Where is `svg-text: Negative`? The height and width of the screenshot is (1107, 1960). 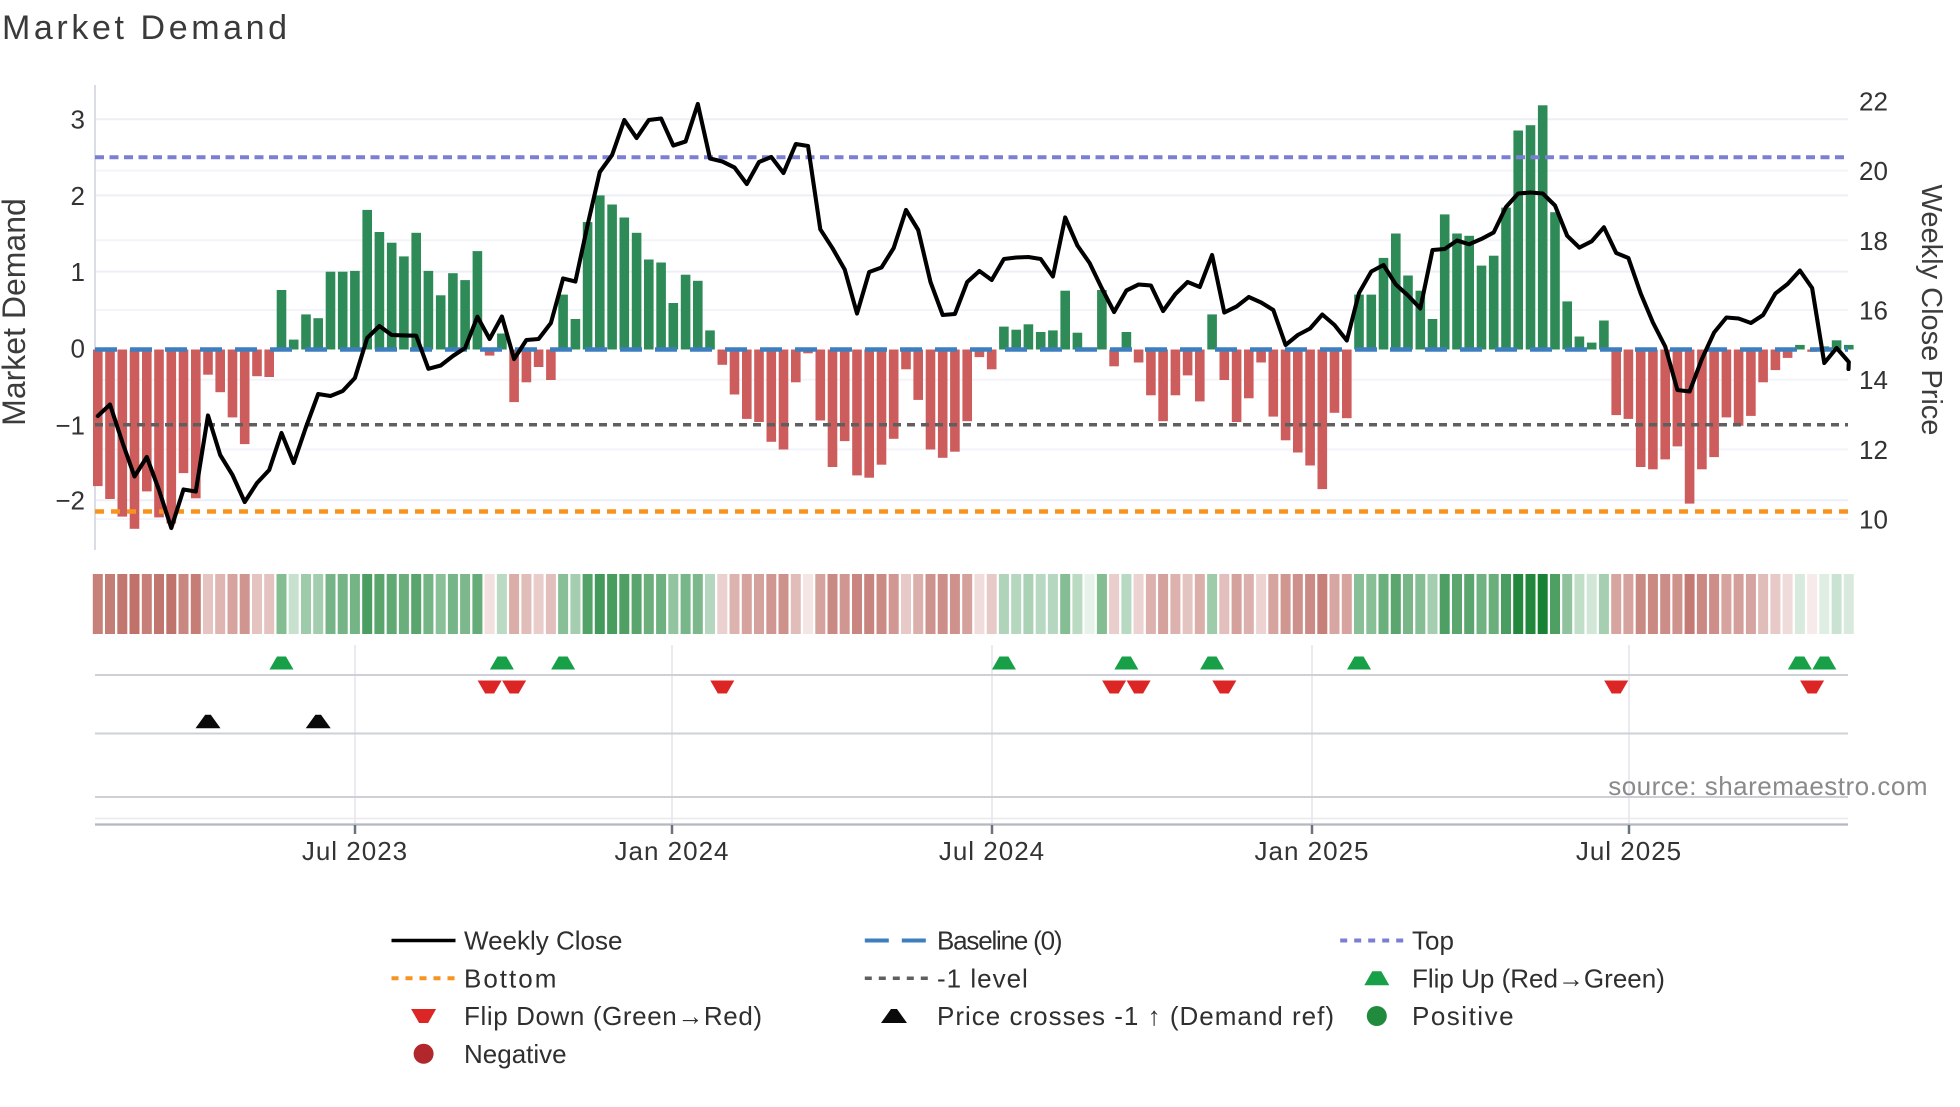
svg-text: Negative is located at coordinates (515, 1054).